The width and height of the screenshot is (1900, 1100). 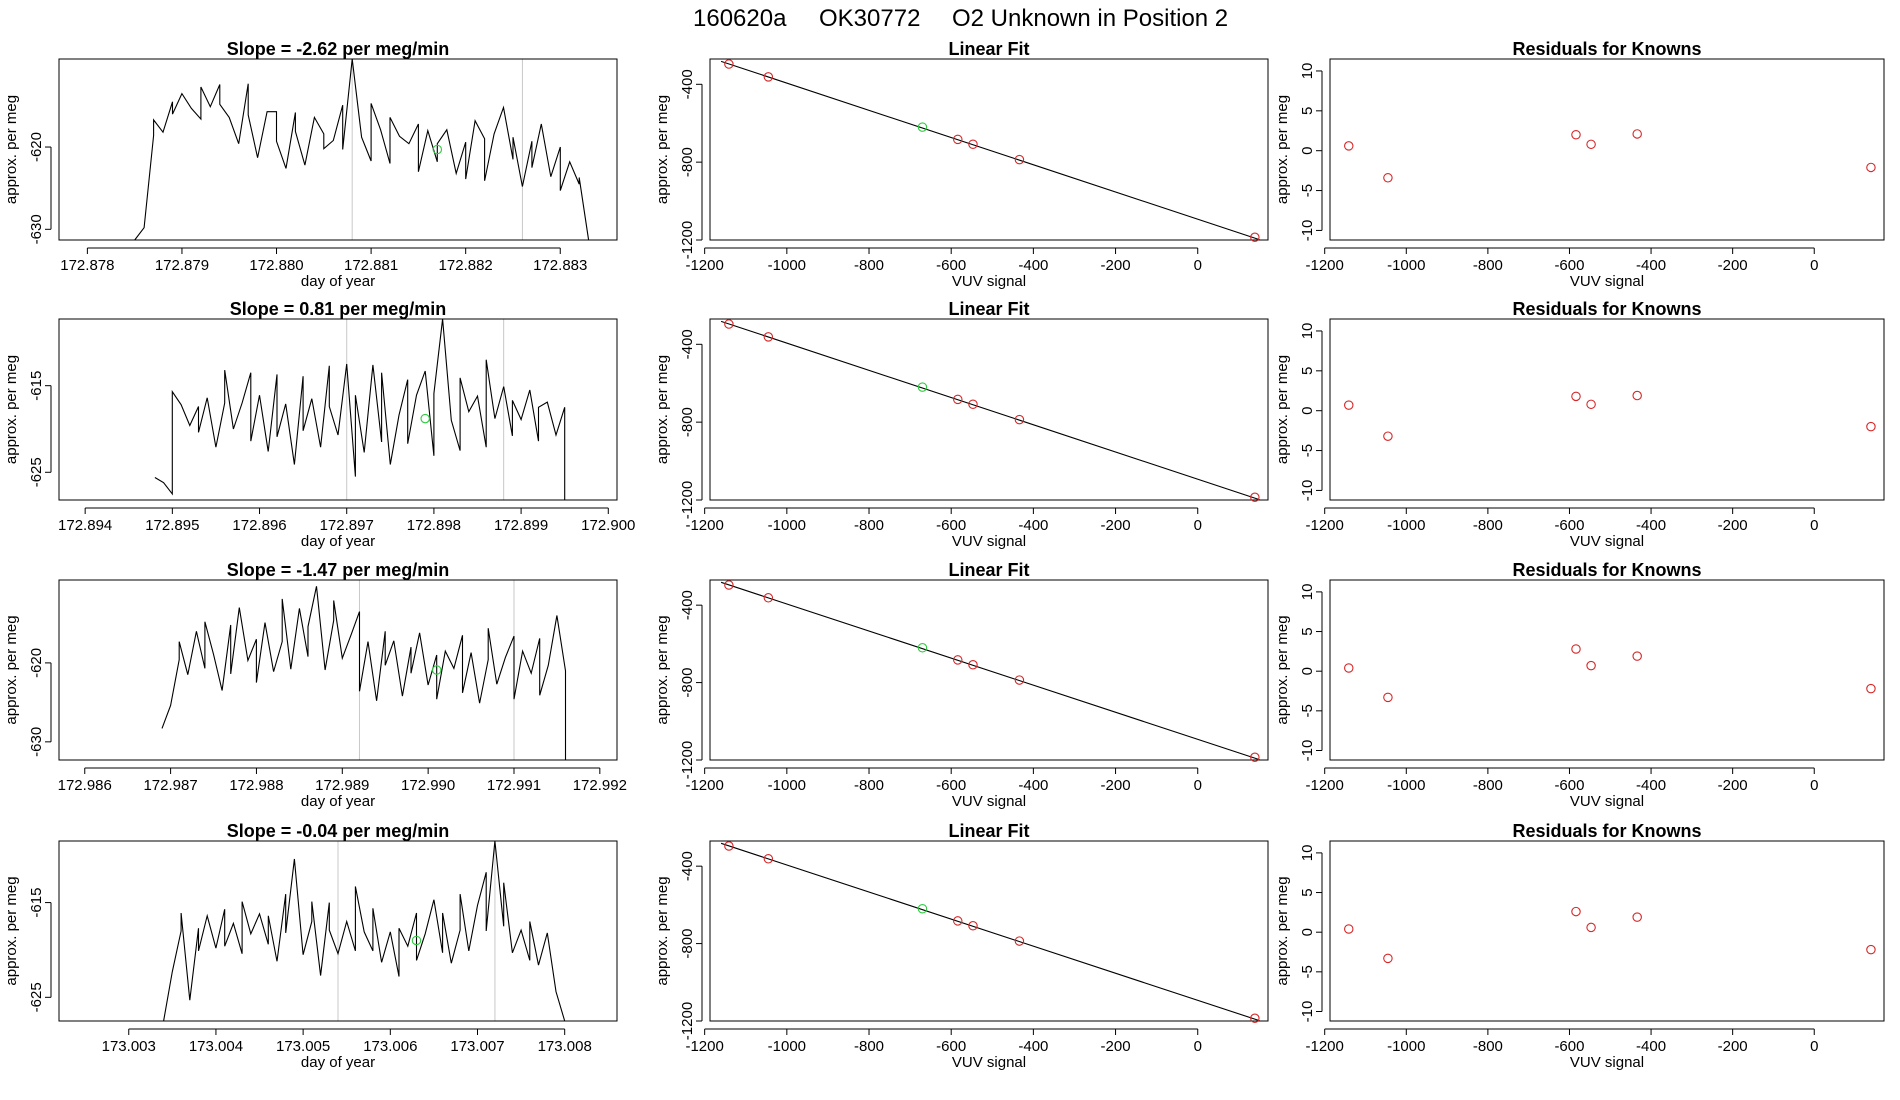 I want to click on x-tick-label: 172.898, so click(x=434, y=525).